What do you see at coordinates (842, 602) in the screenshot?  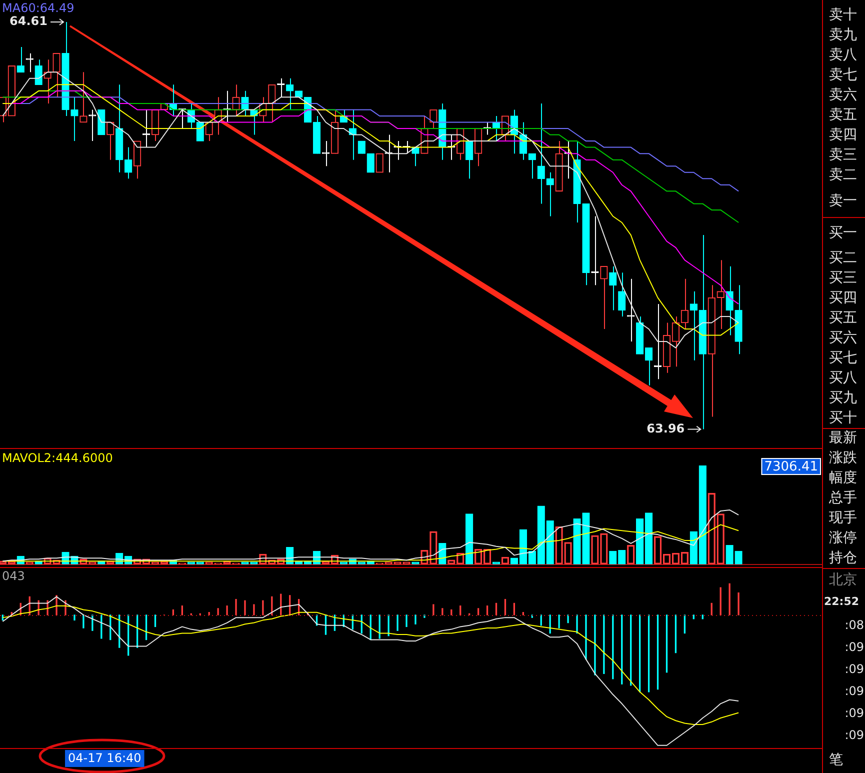 I see `text: 22:52` at bounding box center [842, 602].